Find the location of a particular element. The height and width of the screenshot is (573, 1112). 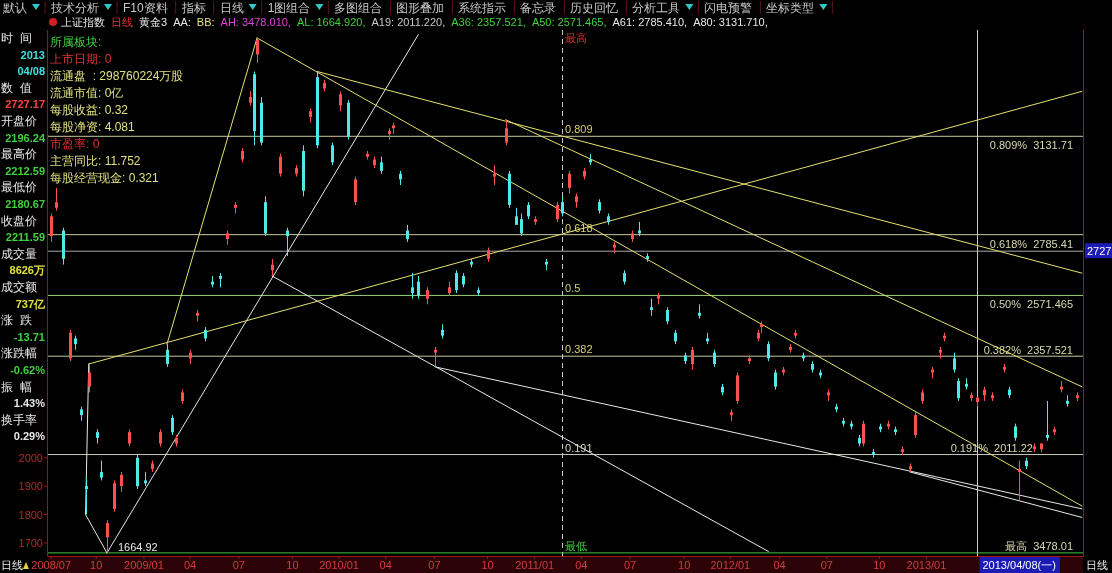

status-item: A61: 2785.410, is located at coordinates (650, 22).